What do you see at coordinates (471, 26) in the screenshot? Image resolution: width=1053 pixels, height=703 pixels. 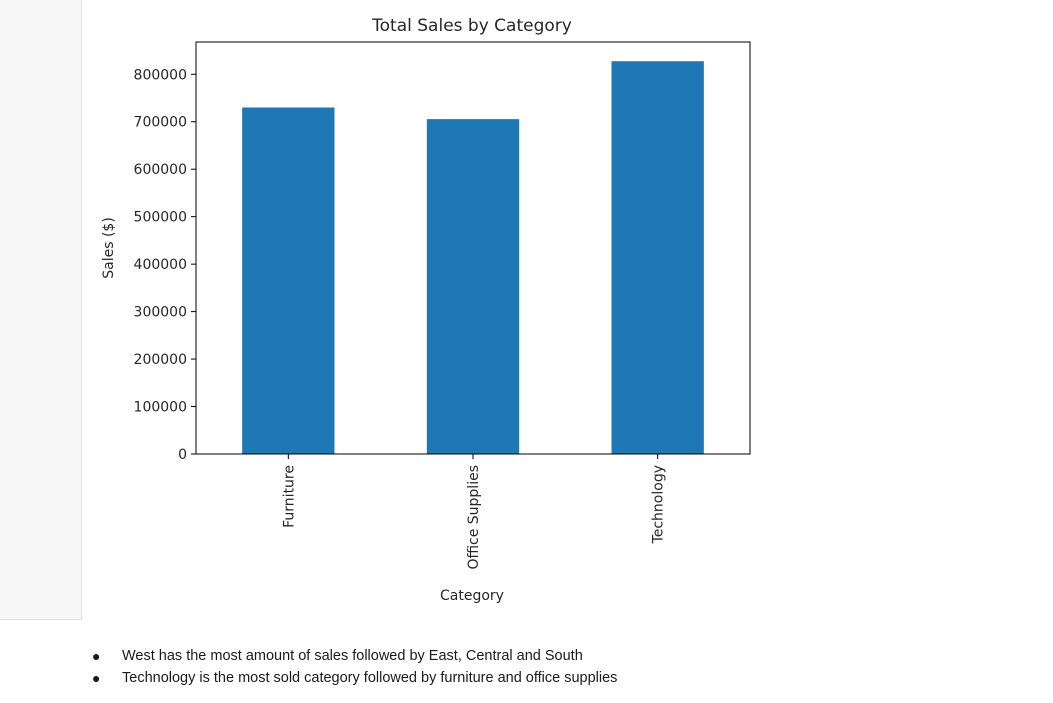 I see `chart-title: Total Sales by Category` at bounding box center [471, 26].